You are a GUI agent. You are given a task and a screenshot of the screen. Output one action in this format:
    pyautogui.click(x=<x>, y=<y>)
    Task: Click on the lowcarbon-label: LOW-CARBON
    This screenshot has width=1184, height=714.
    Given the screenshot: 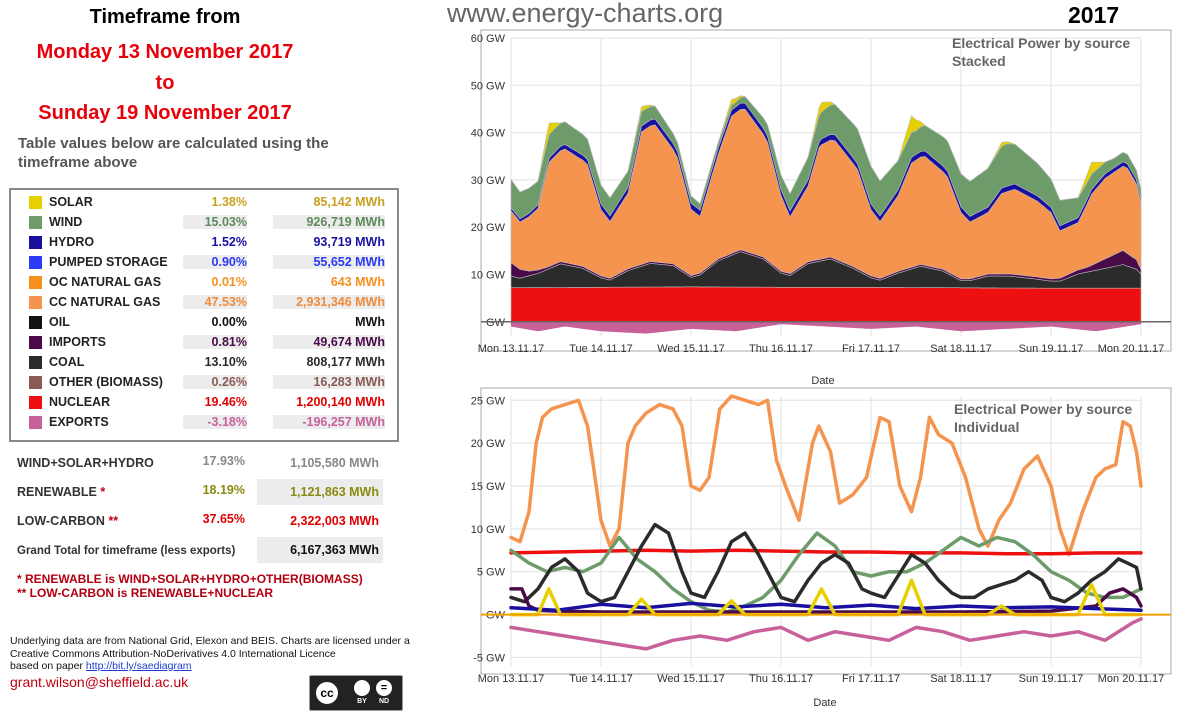 What is the action you would take?
    pyautogui.click(x=61, y=521)
    